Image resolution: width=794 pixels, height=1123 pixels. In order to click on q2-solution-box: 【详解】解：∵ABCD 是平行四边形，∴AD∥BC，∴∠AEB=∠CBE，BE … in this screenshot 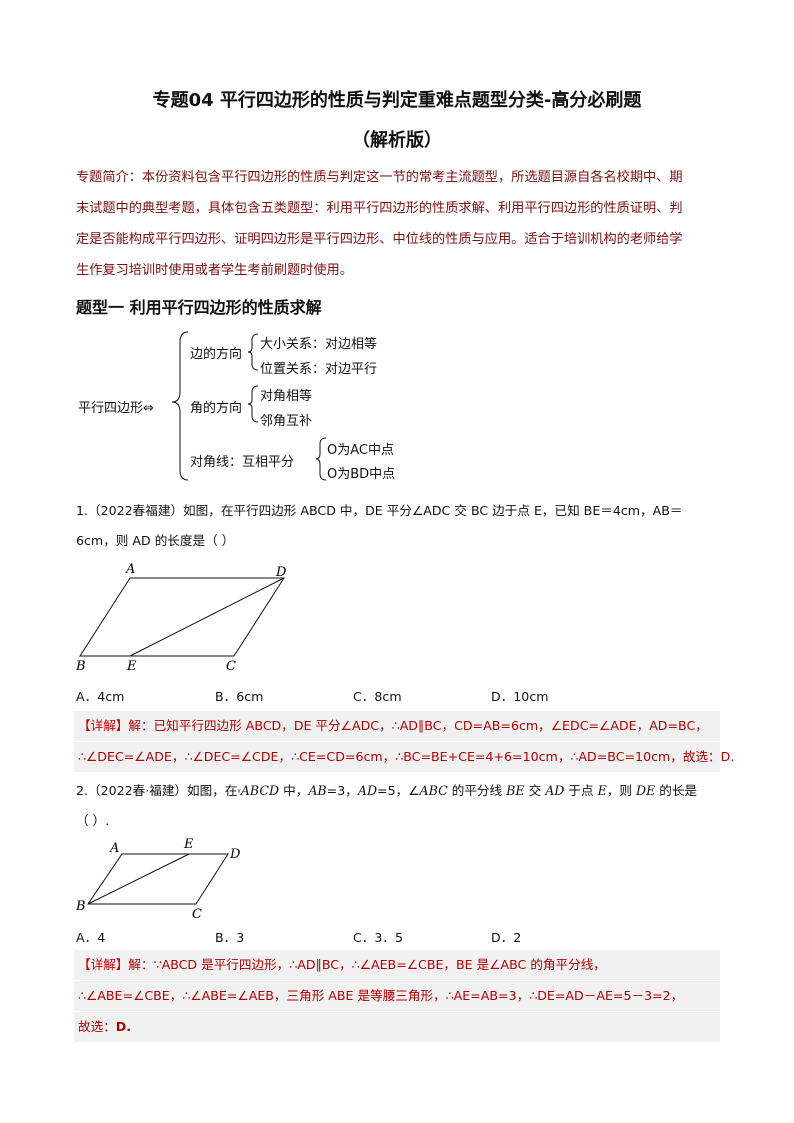, I will do `click(397, 996)`.